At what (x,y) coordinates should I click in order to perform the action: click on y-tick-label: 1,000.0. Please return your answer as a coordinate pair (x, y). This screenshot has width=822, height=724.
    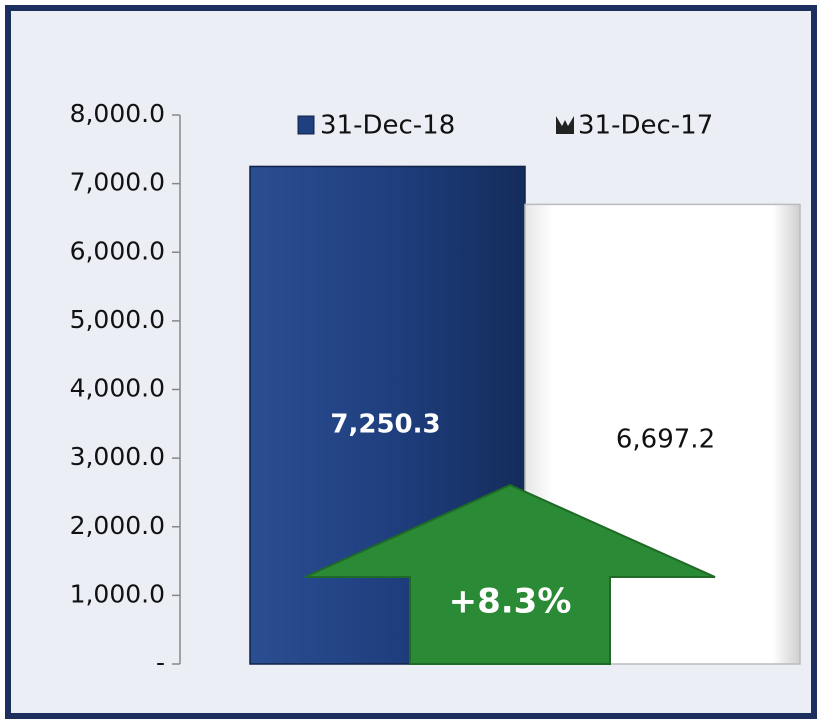
    Looking at the image, I should click on (117, 593).